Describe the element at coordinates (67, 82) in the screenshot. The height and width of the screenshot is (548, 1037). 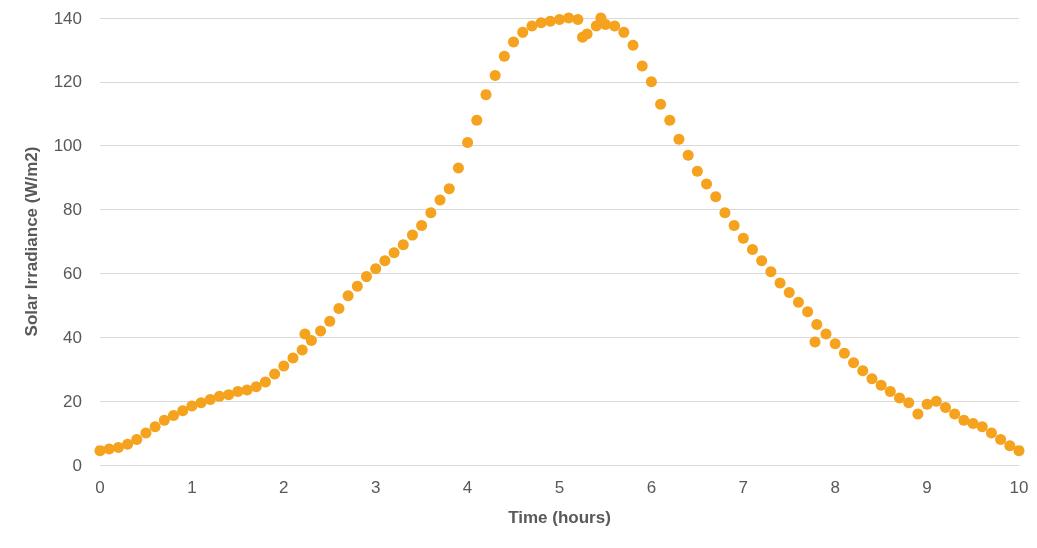
I see `y-tick-label: 120` at that location.